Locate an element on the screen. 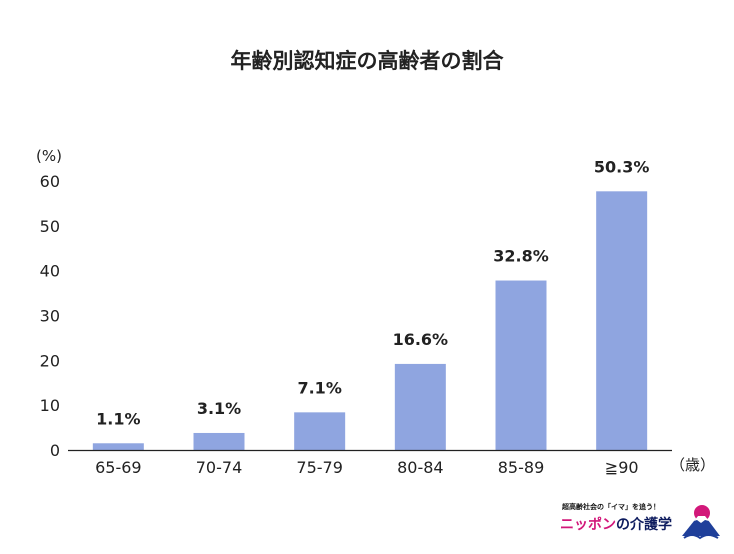 The width and height of the screenshot is (734, 554). x-tick-label: ≧90 is located at coordinates (622, 467).